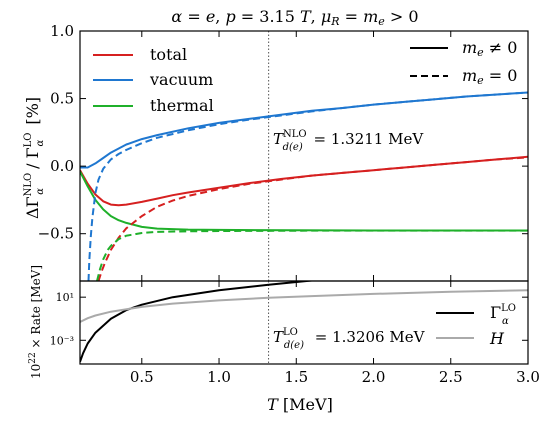 The width and height of the screenshot is (547, 421). Describe the element at coordinates (304, 181) in the screenshot. I see `series-total-solid` at that location.